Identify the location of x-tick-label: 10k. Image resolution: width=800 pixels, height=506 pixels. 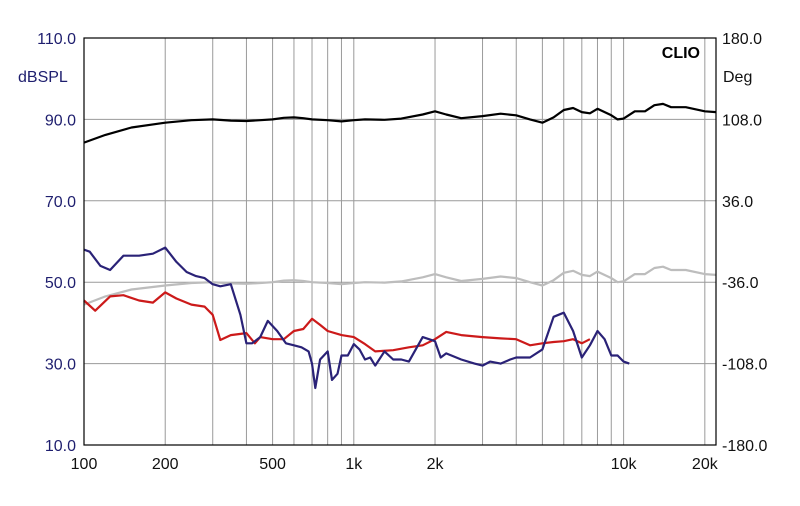
(624, 464).